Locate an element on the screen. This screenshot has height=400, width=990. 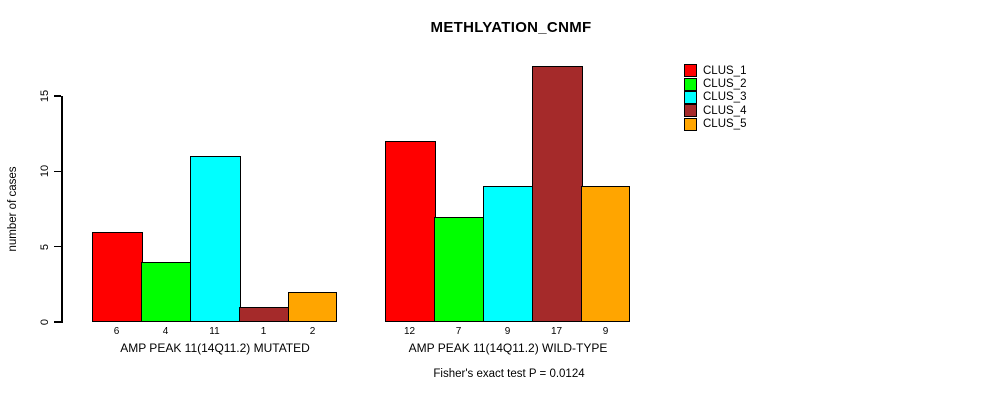
bar-clus_5-wild-type is located at coordinates (605, 254).